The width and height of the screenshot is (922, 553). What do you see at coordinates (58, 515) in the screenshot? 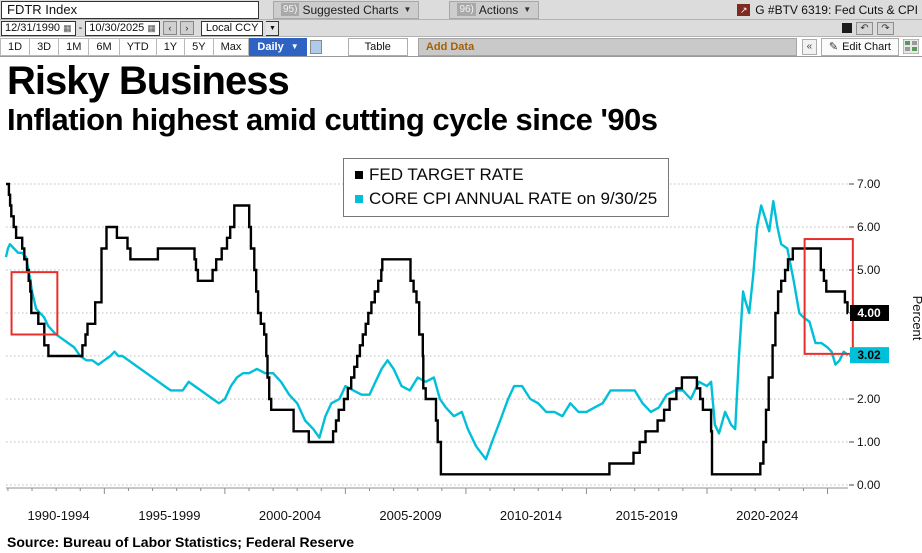
I see `svg-text: 1990-1994` at bounding box center [58, 515].